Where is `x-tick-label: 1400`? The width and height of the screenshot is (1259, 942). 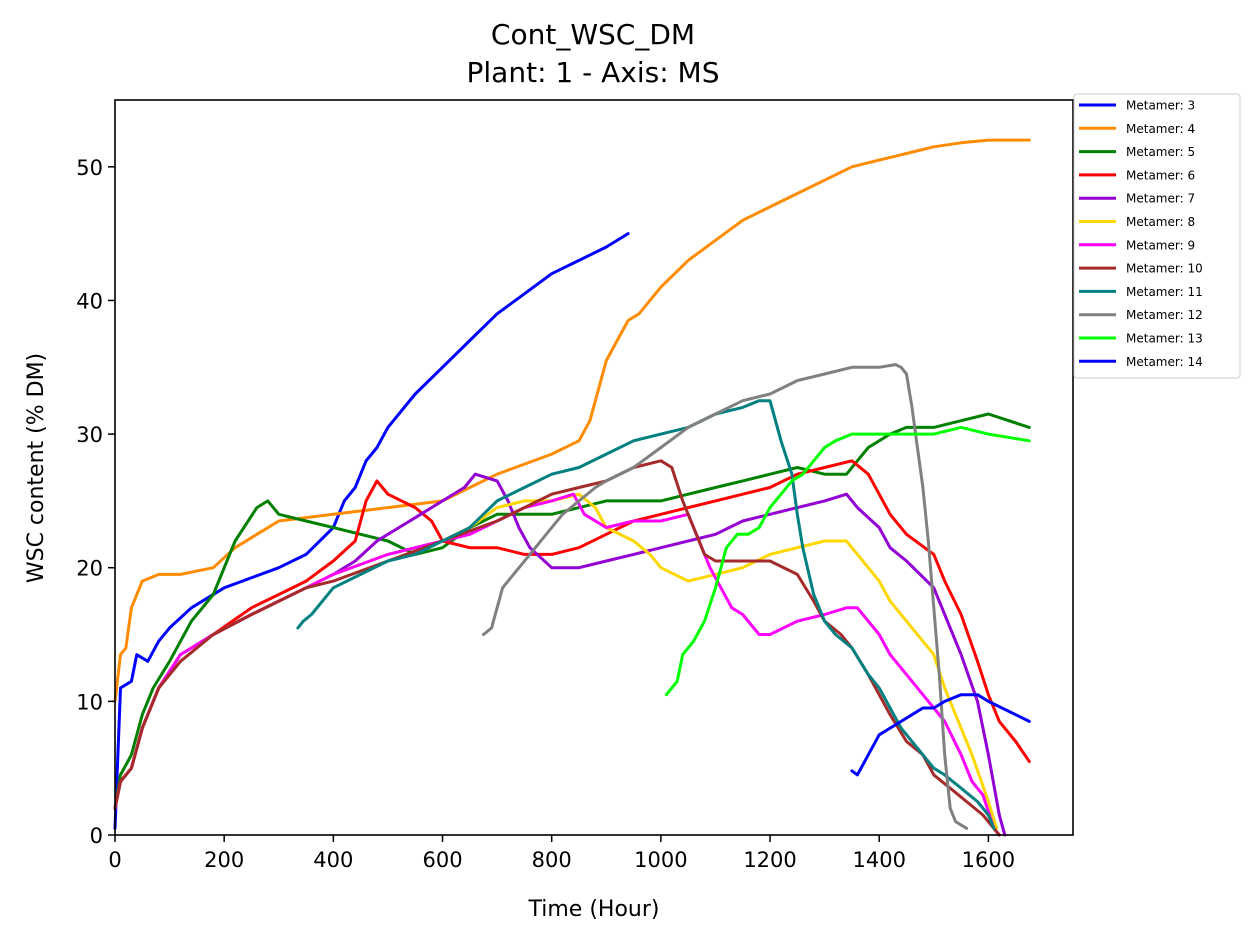
x-tick-label: 1400 is located at coordinates (878, 860).